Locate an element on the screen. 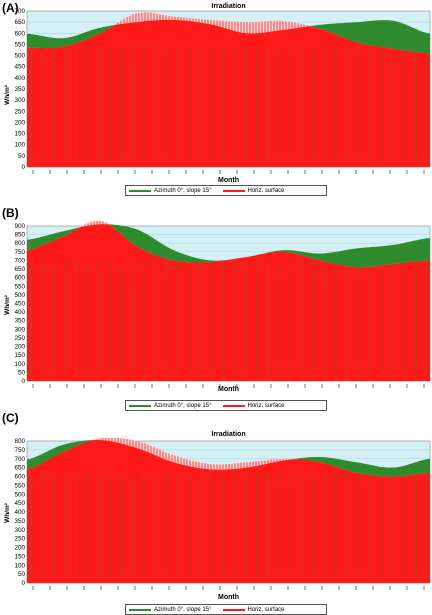 The image size is (432, 615). panel-letter: (A) is located at coordinates (10, 8).